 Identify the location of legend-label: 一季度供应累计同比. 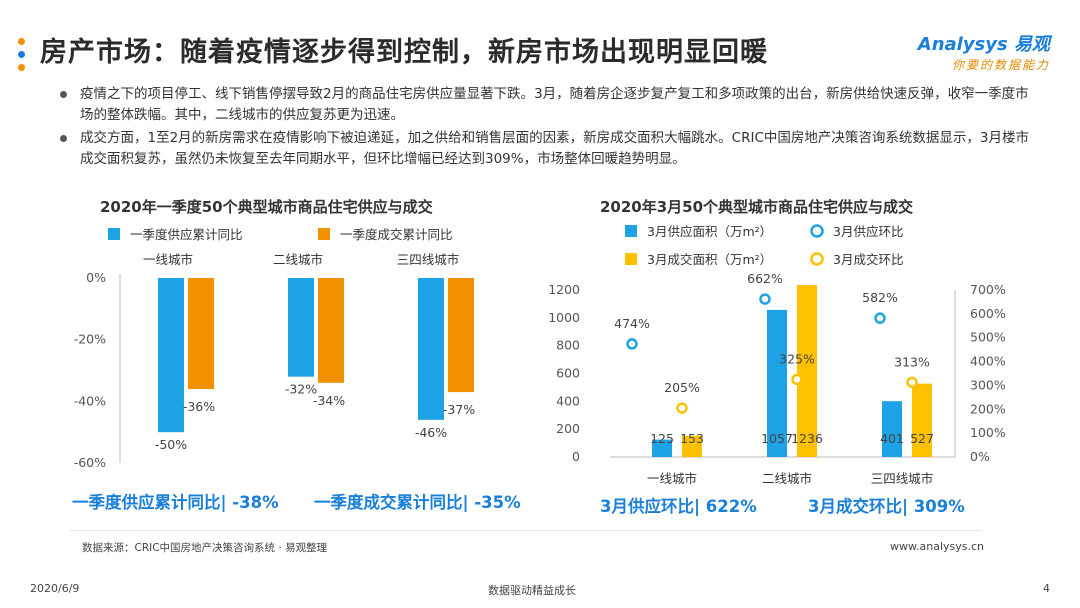
(186, 234).